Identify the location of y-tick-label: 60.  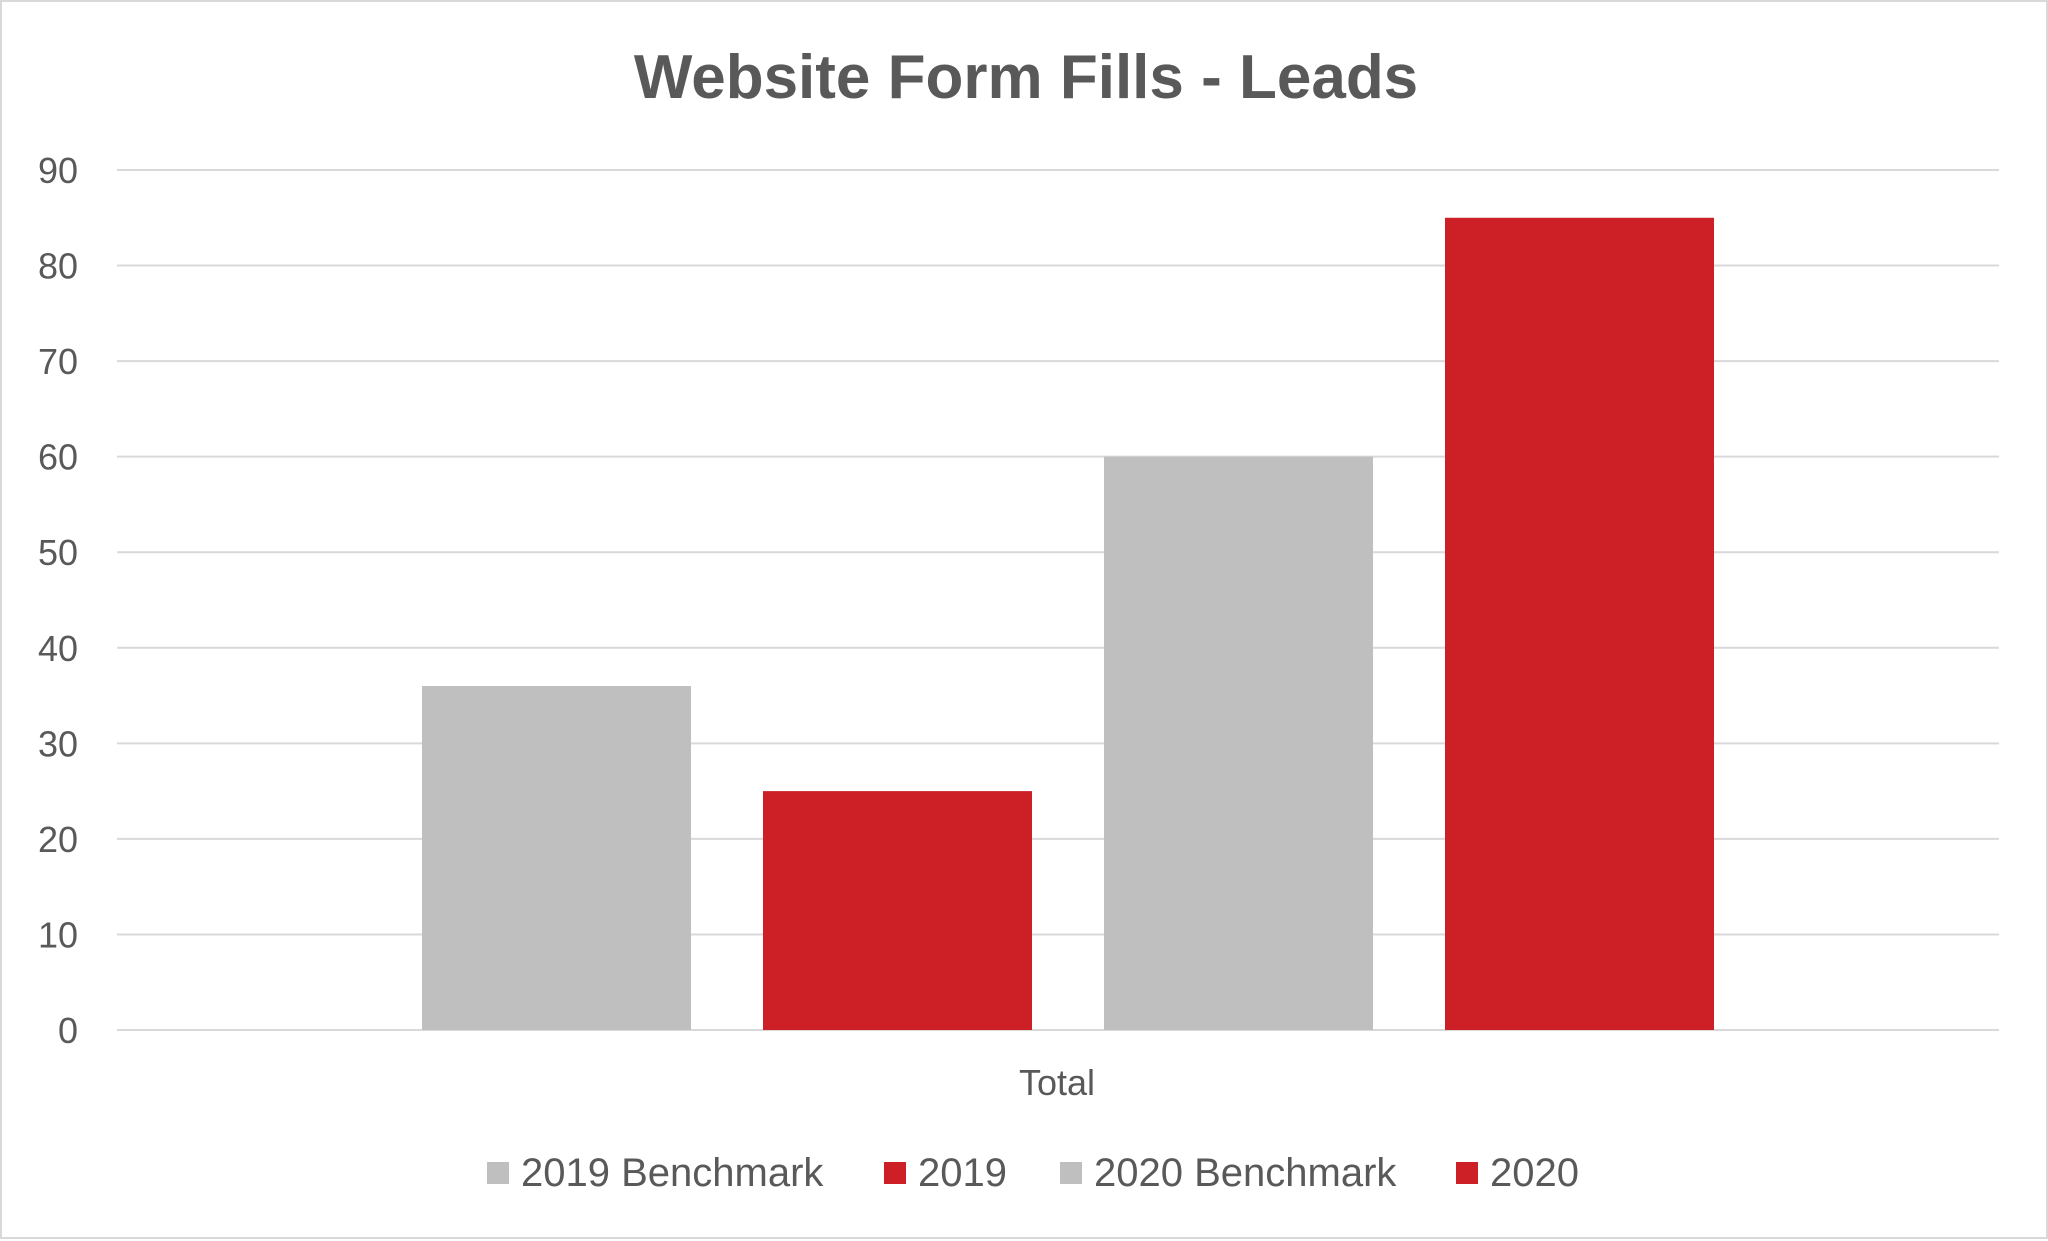
(58, 457).